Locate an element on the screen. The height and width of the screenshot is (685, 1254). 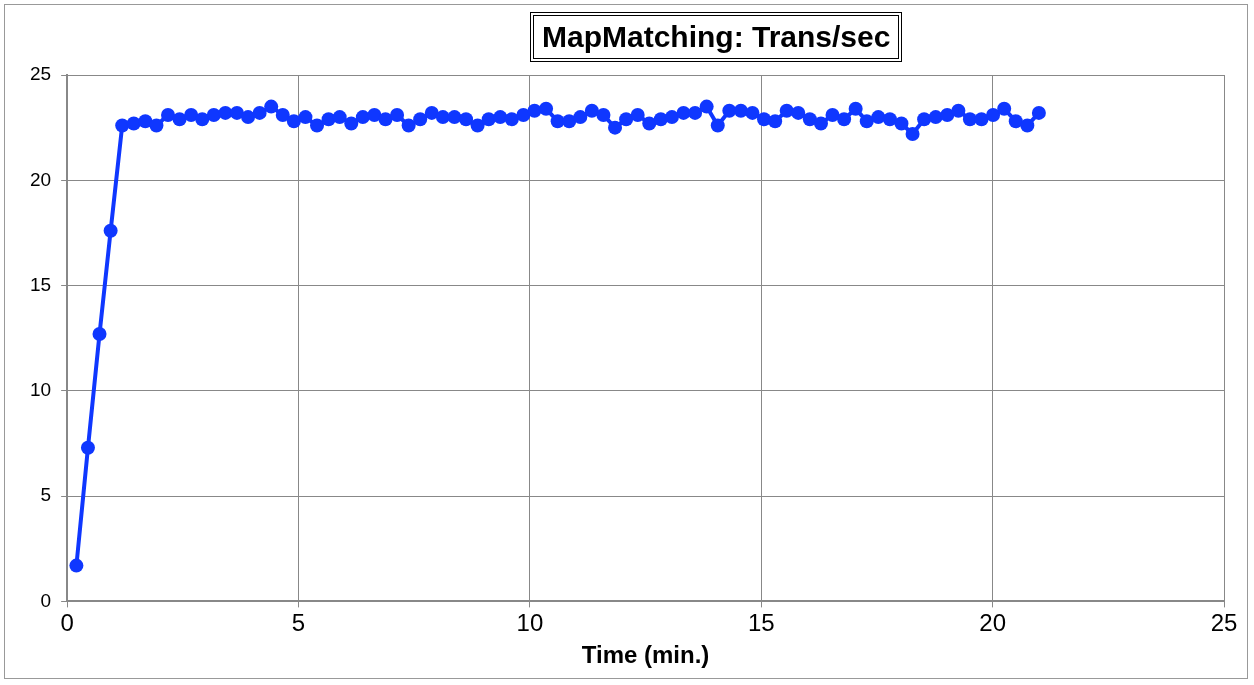
x-tick-label: 25 is located at coordinates (1224, 623).